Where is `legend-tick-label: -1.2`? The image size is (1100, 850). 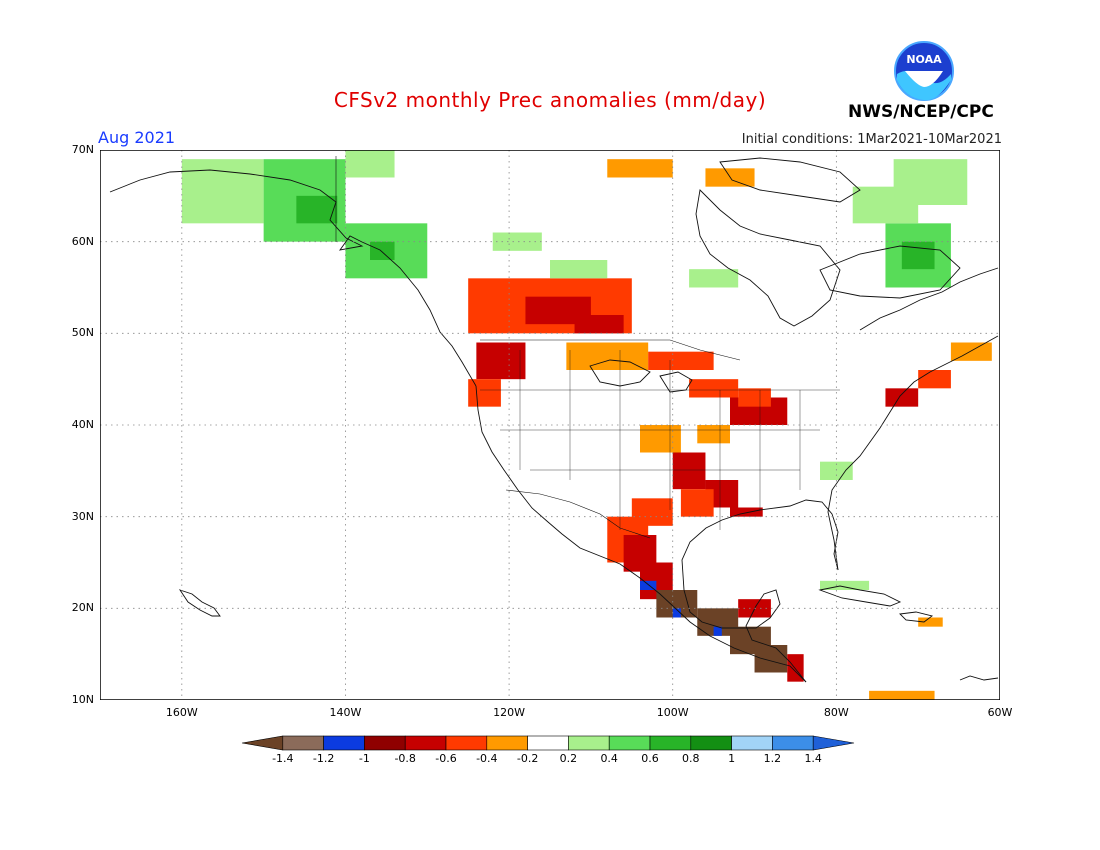
legend-tick-label: -1.2 is located at coordinates (323, 758).